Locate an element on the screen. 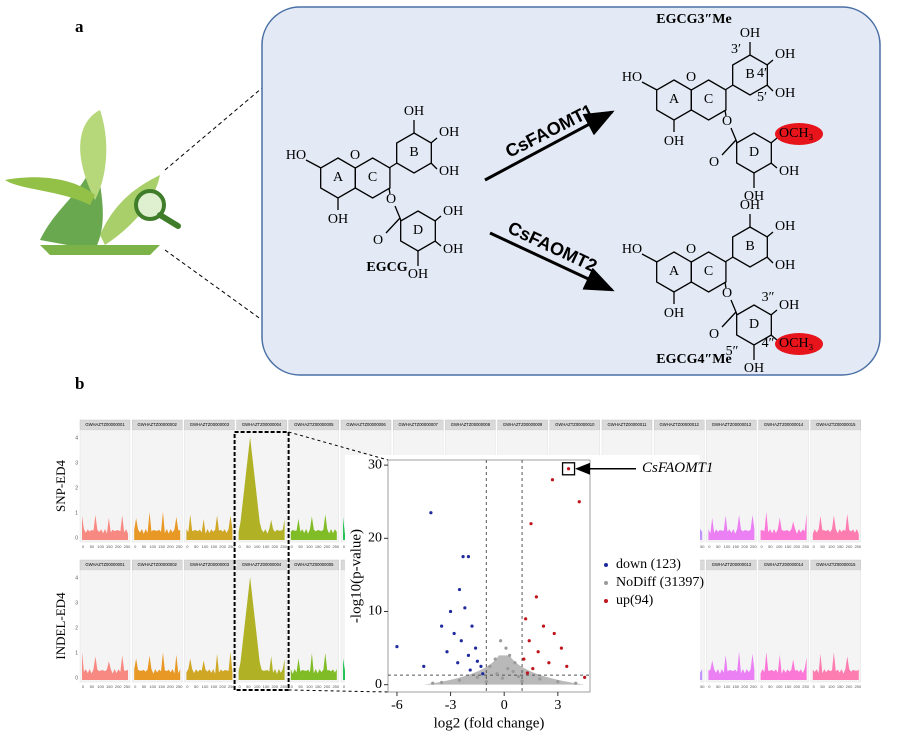  x-tick-label: 150 is located at coordinates (318, 686).